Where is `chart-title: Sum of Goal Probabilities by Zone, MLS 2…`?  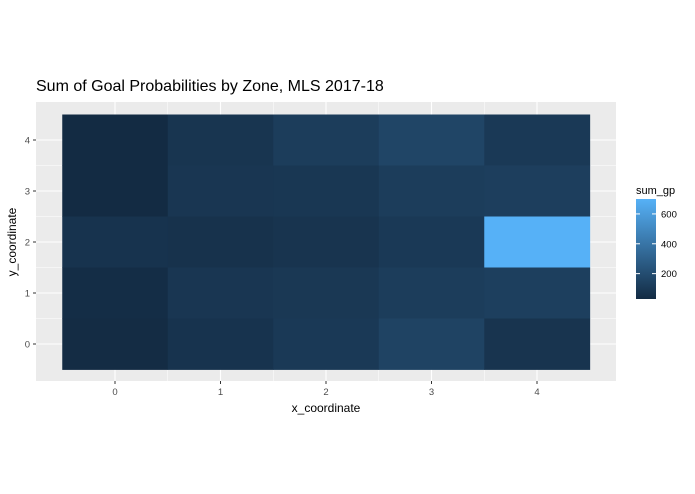
chart-title: Sum of Goal Probabilities by Zone, MLS 2… is located at coordinates (210, 86).